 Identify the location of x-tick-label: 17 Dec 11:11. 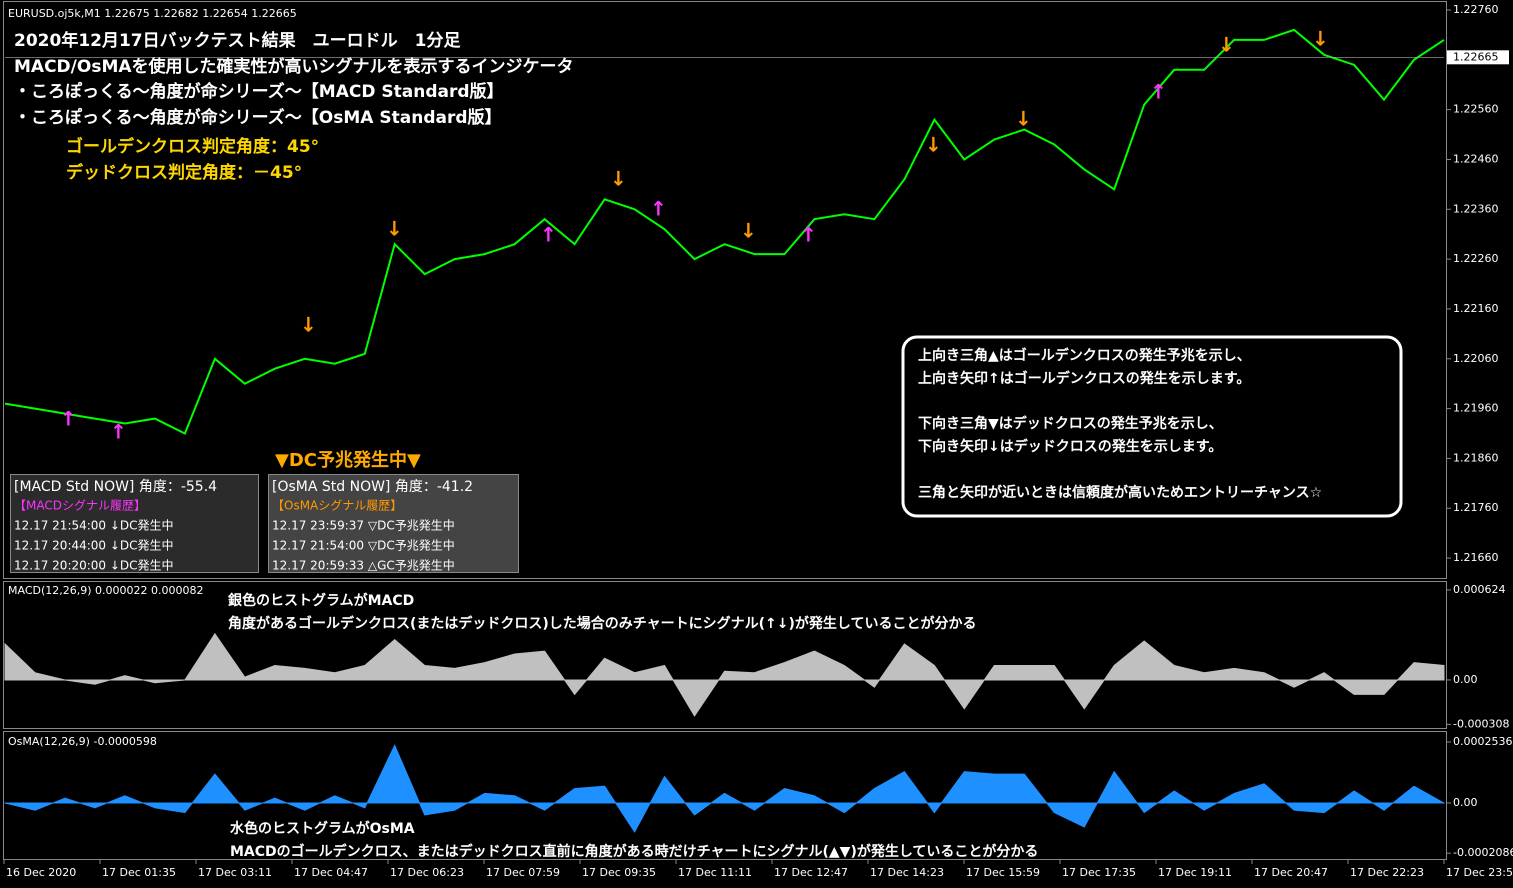
(715, 872).